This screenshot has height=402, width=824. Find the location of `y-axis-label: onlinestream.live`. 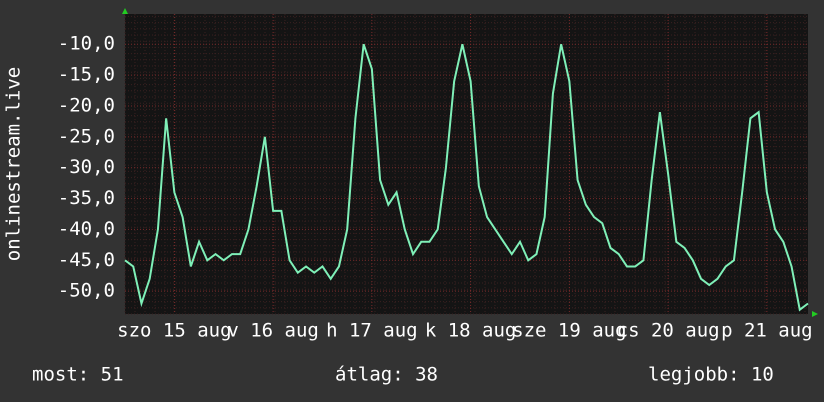

y-axis-label: onlinestream.live is located at coordinates (14, 164).